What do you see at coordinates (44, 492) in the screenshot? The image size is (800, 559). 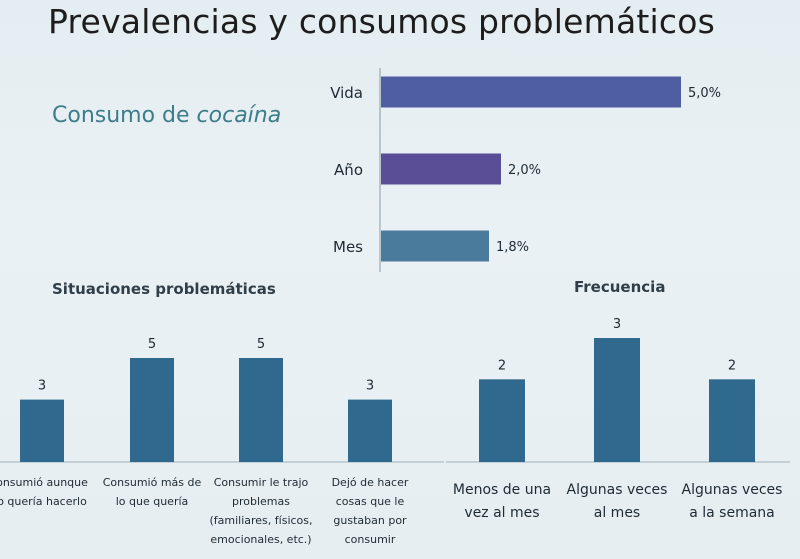 I see `situation-category-0: onsumió aunque o quería hacerlo` at bounding box center [44, 492].